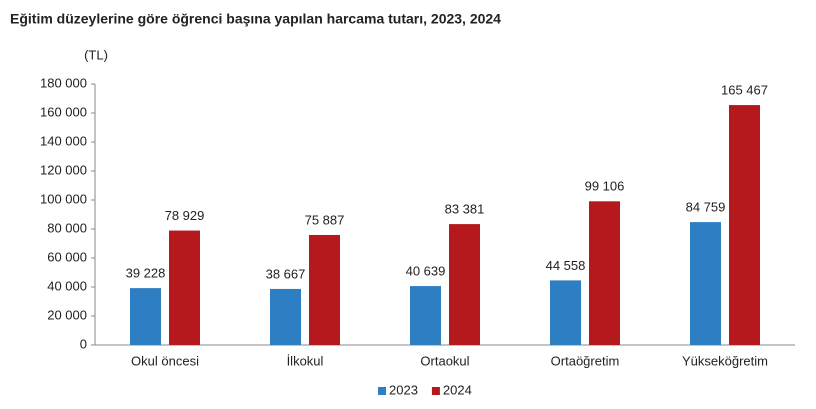  I want to click on y-tick-label: 120 000, so click(63, 169).